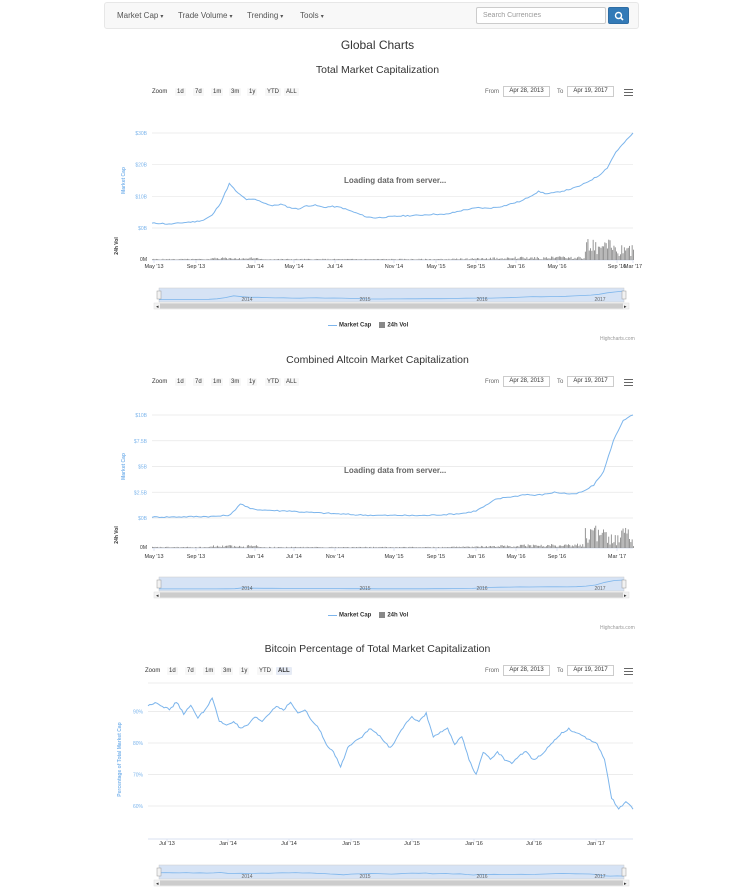 This screenshot has height=895, width=755. I want to click on chart-title: Total Market Capitalization, so click(377, 70).